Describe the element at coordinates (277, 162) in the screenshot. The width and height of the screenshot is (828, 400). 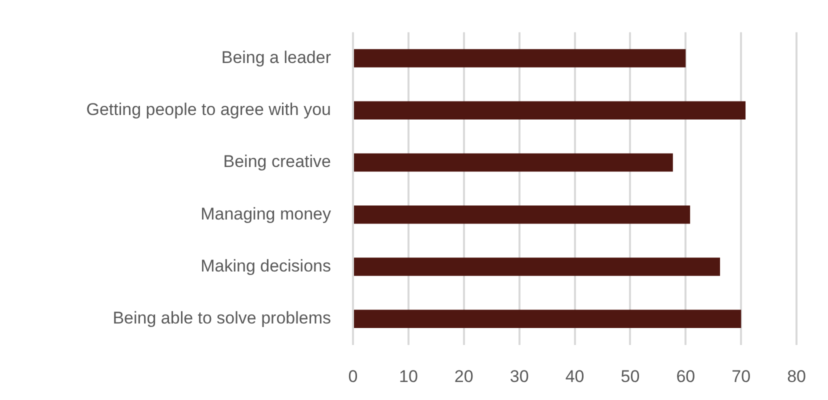
I see `y-tick-label: Being creative` at that location.